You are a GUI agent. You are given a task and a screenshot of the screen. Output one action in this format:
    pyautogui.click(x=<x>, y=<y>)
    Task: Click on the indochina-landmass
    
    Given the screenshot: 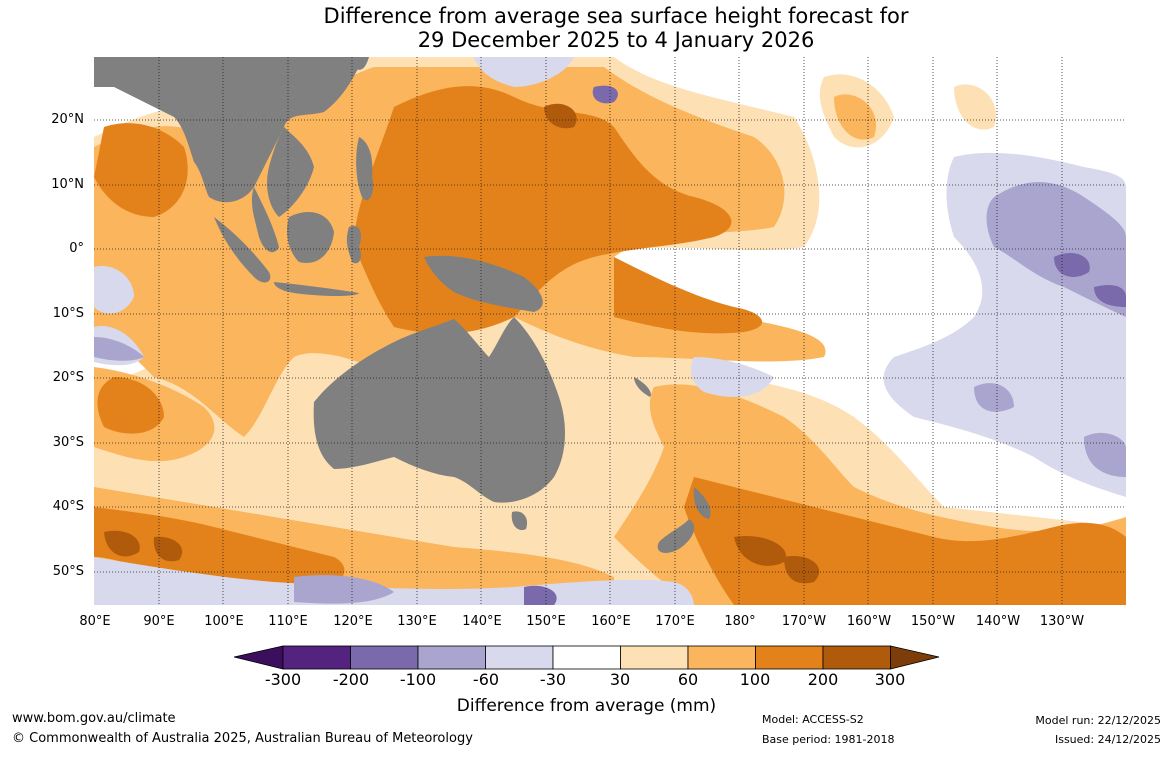 What is the action you would take?
    pyautogui.click(x=290, y=172)
    